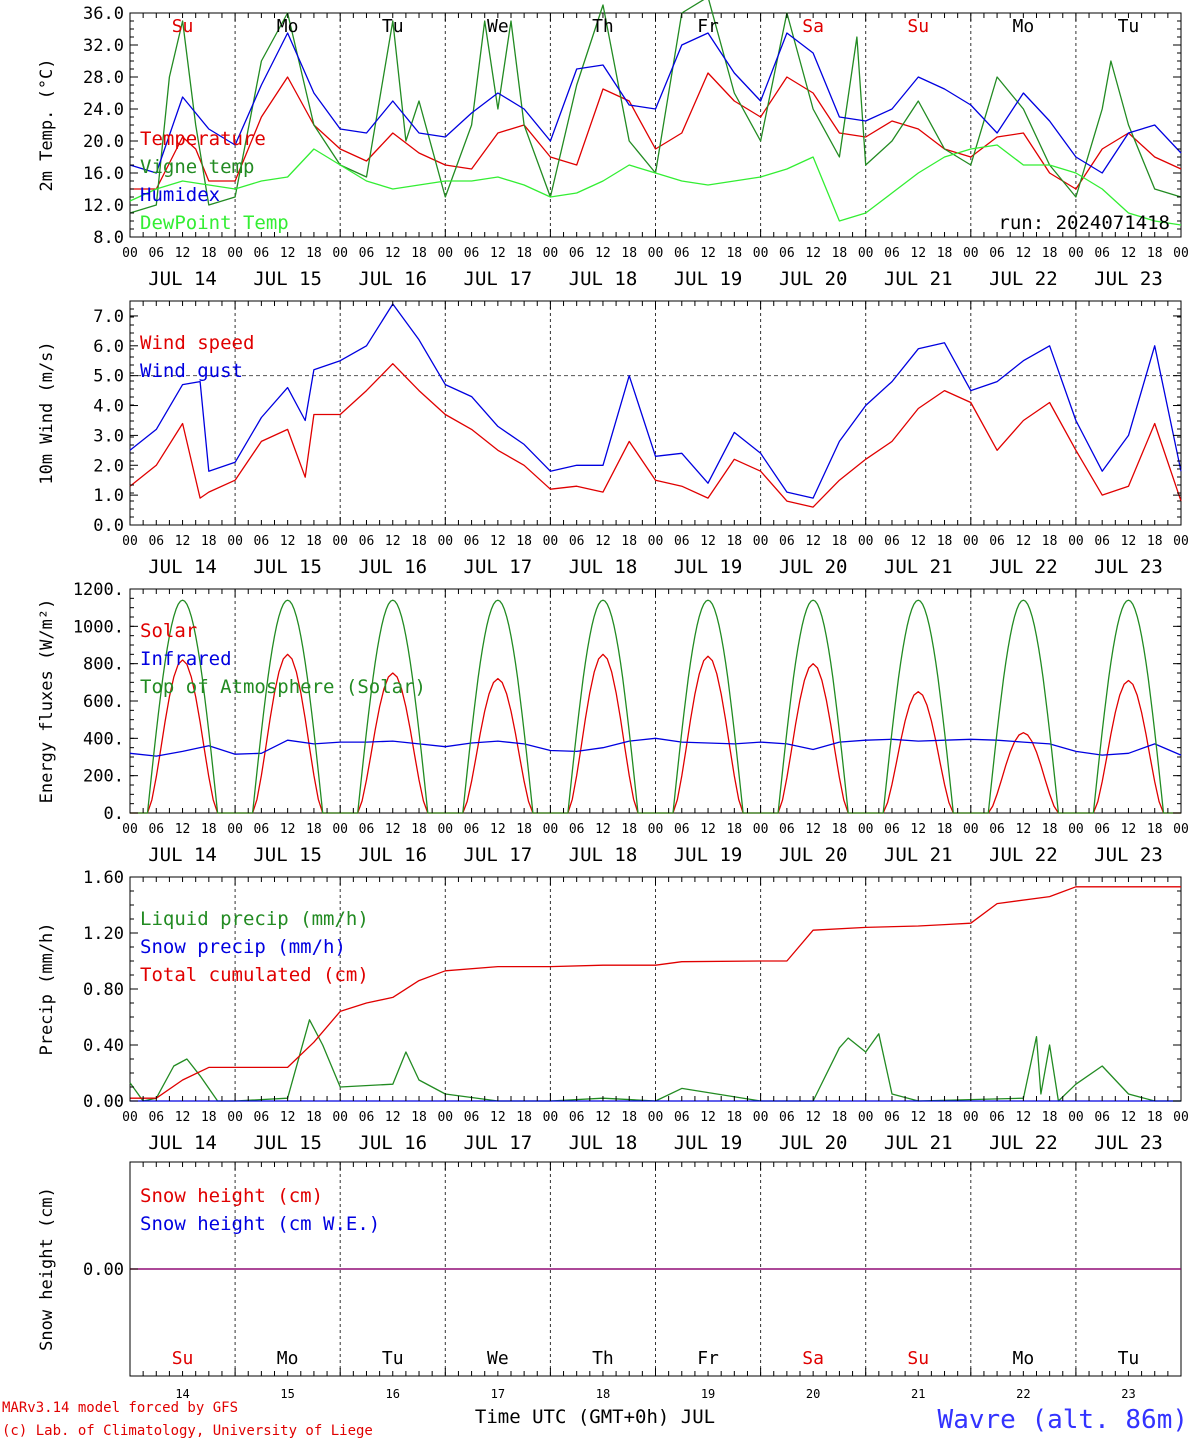 The image size is (1194, 1440). I want to click on day-number: 22, so click(1023, 1394).